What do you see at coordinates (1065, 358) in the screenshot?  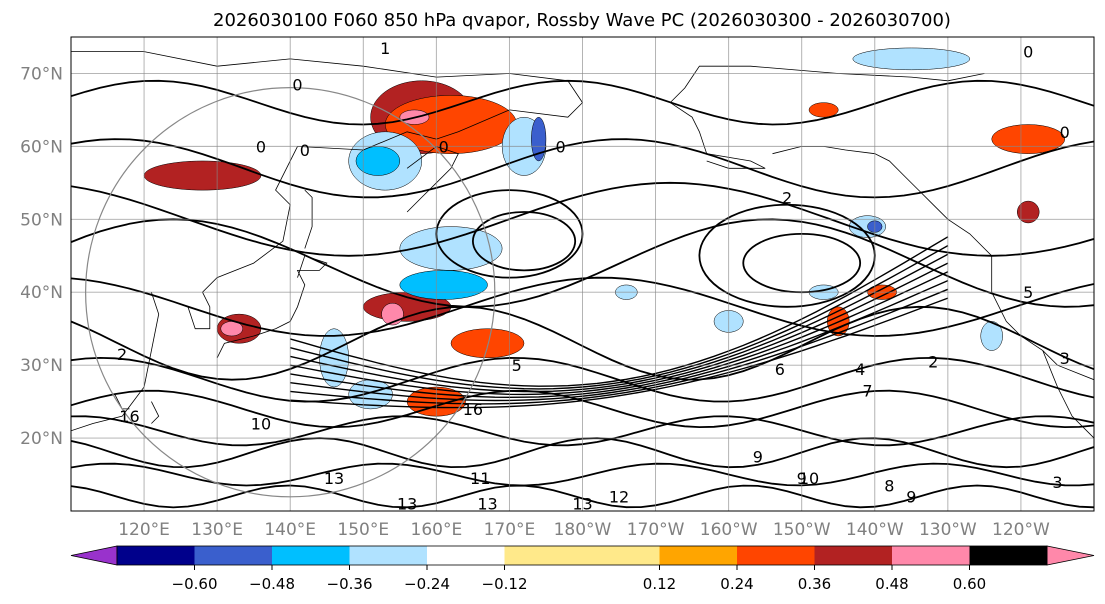 I see `contour-label-29: 3` at bounding box center [1065, 358].